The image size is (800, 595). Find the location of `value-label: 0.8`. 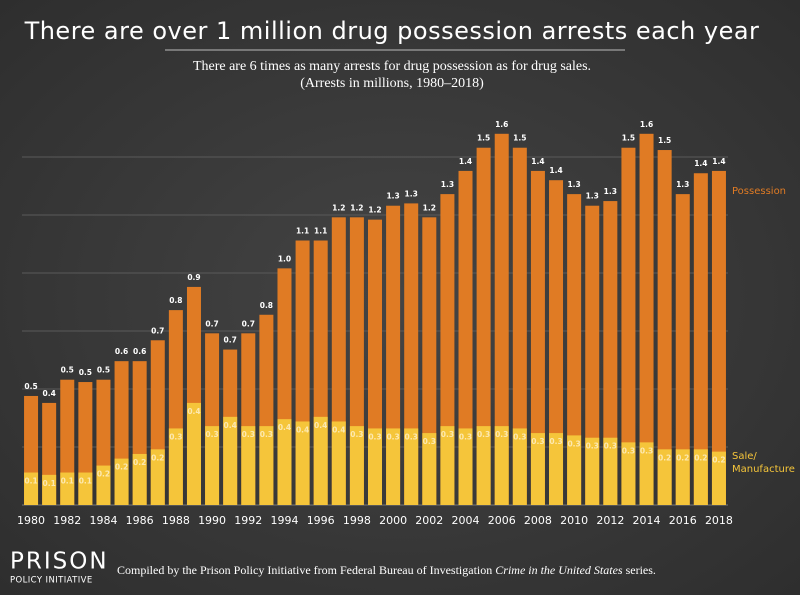

value-label: 0.8 is located at coordinates (175, 300).